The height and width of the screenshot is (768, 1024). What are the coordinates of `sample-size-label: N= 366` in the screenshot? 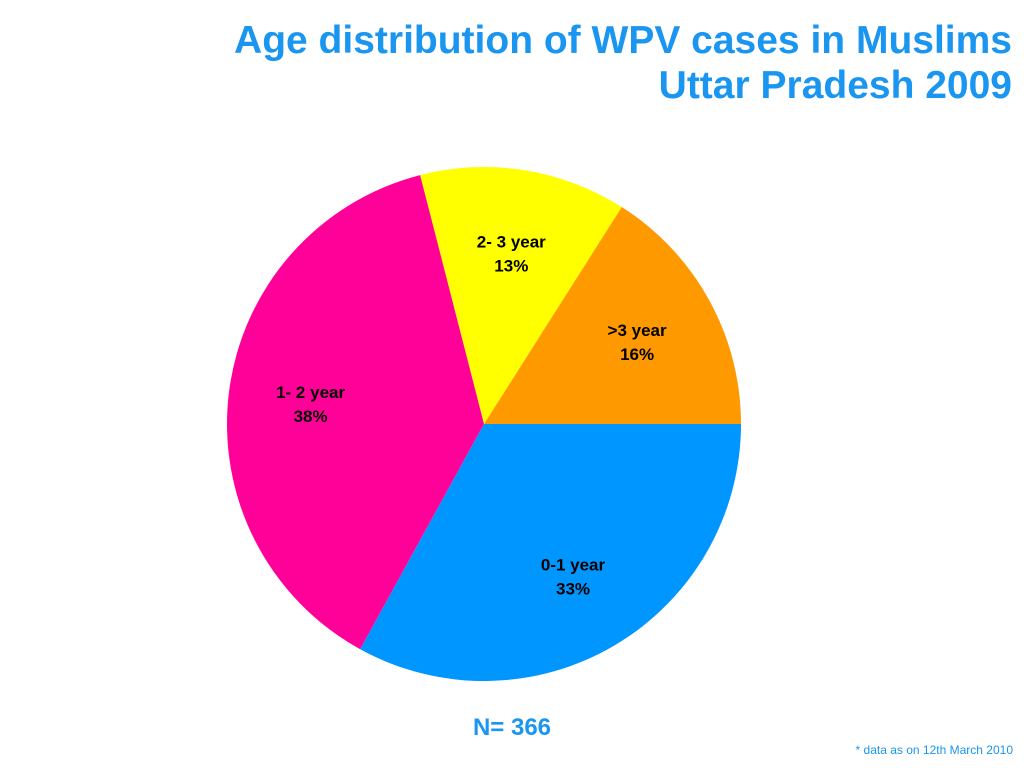 It's located at (512, 727).